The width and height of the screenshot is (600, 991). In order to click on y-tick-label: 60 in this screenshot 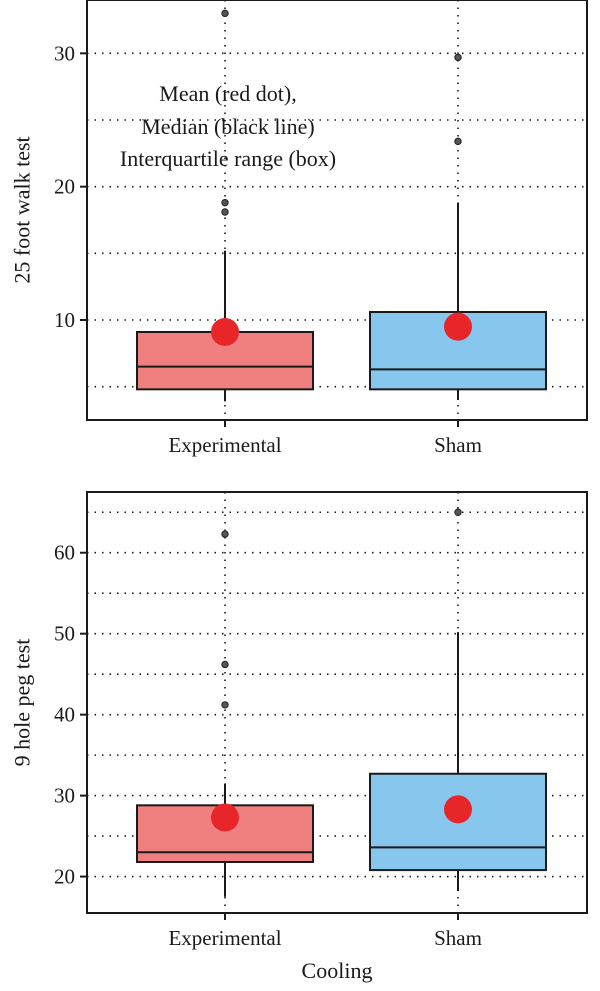, I will do `click(64, 553)`.